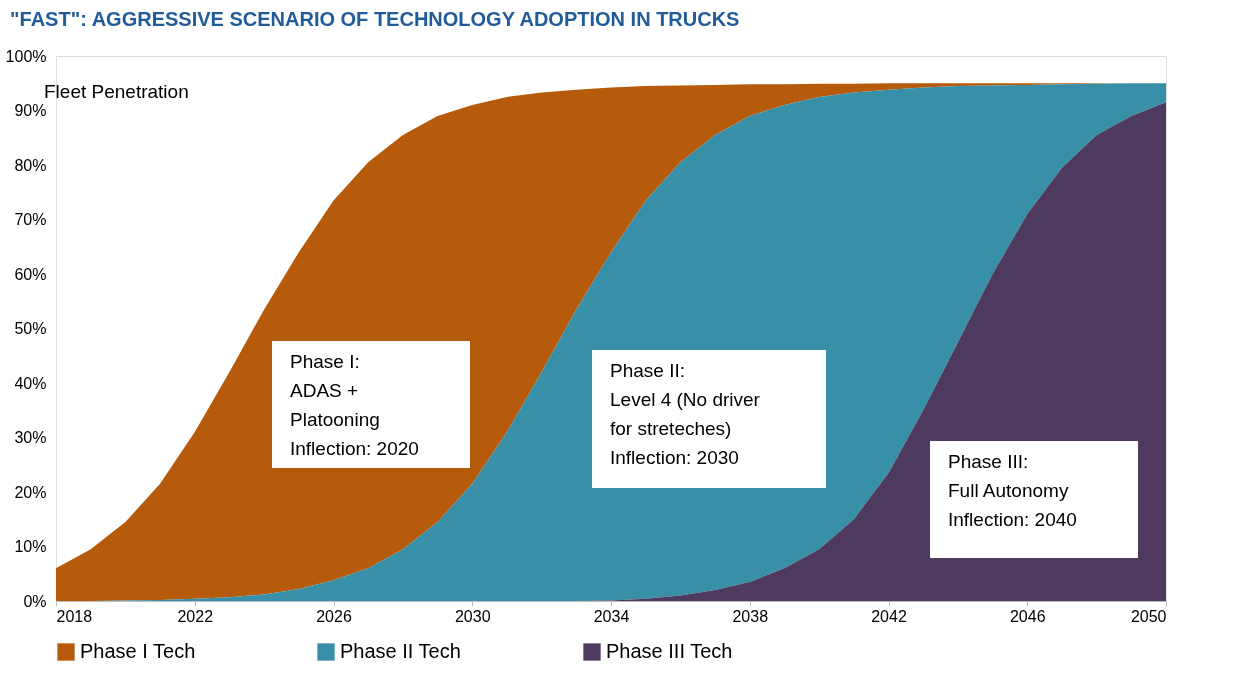 The width and height of the screenshot is (1254, 685). I want to click on annotation: Phase III: Full Autonomy Inflection: 2040, so click(1012, 490).